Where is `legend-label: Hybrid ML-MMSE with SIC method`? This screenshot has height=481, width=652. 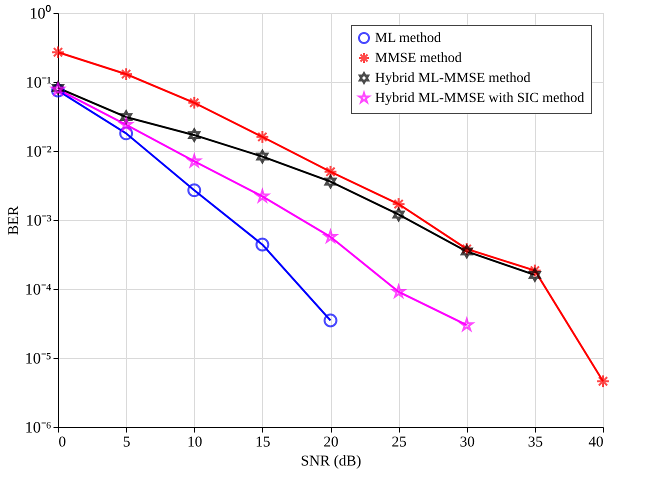
legend-label: Hybrid ML-MMSE with SIC method is located at coordinates (479, 98).